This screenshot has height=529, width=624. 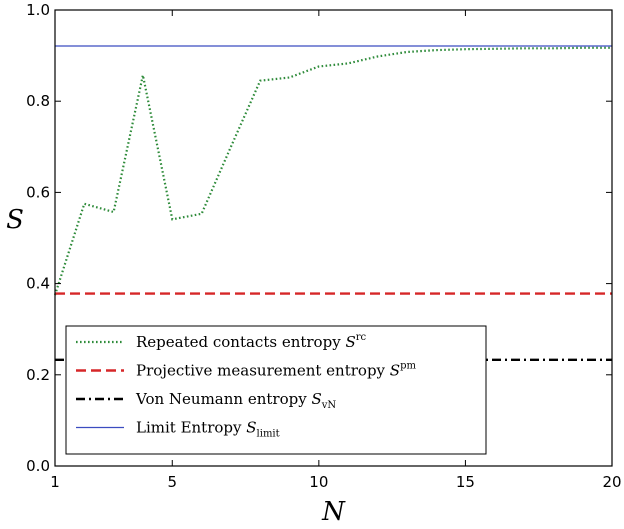 I want to click on y-tick-label: 0.8, so click(x=38, y=101).